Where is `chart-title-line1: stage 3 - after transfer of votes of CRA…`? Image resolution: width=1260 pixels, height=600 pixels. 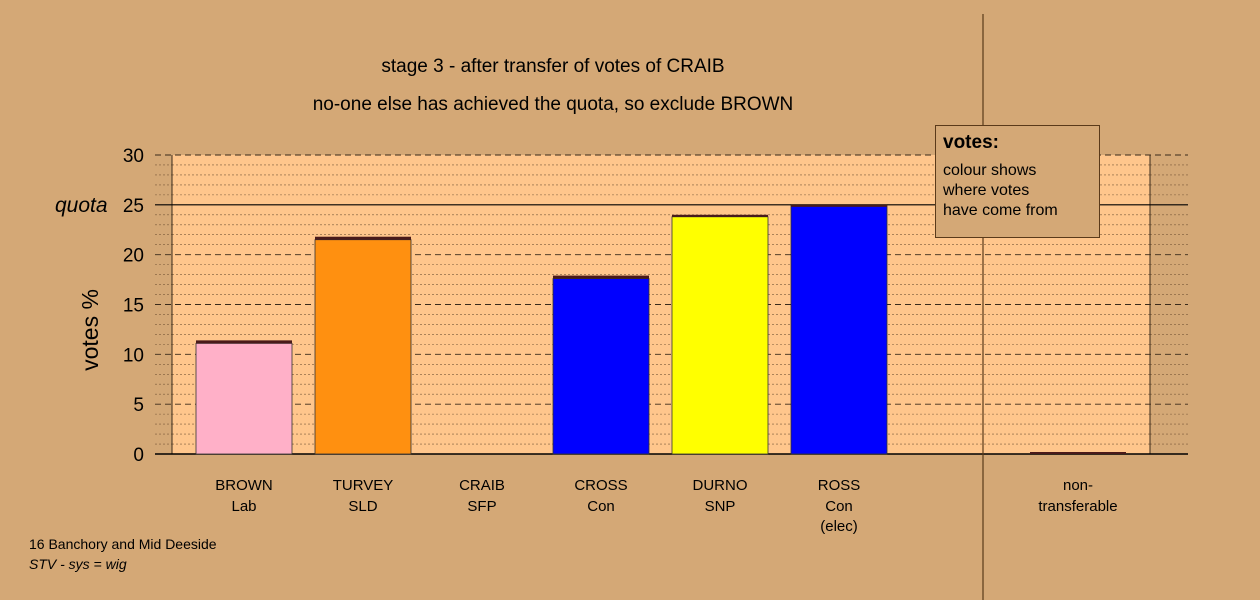 chart-title-line1: stage 3 - after transfer of votes of CRA… is located at coordinates (552, 66).